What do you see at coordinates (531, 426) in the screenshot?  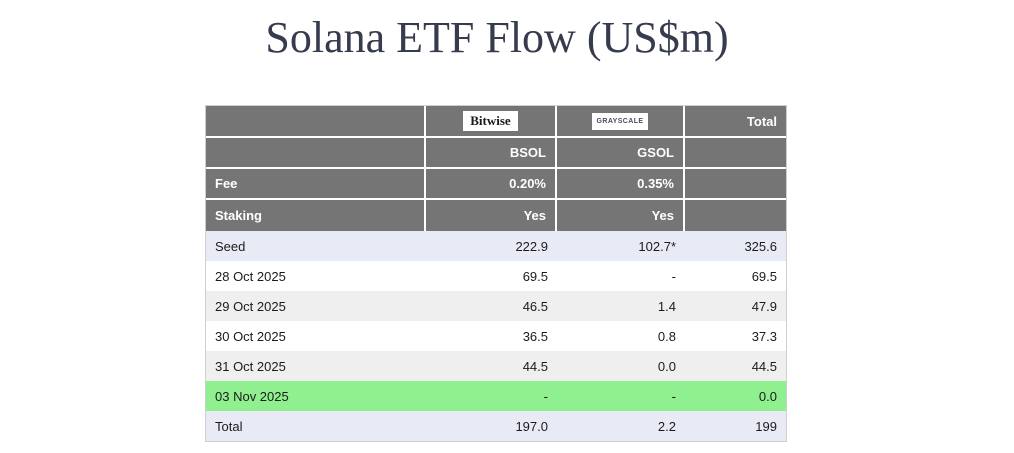 I see `row-bsol-value: 197.0` at bounding box center [531, 426].